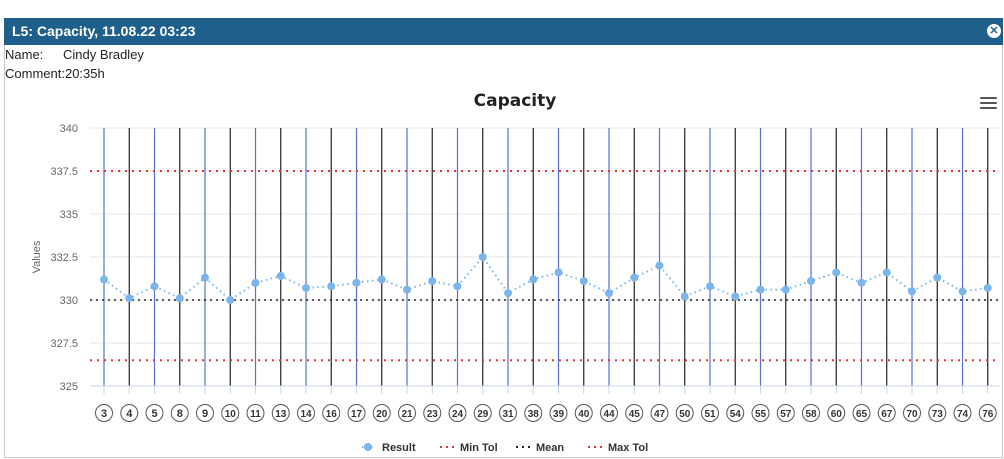 Image resolution: width=1004 pixels, height=459 pixels. I want to click on x-tick-label: 54, so click(736, 414).